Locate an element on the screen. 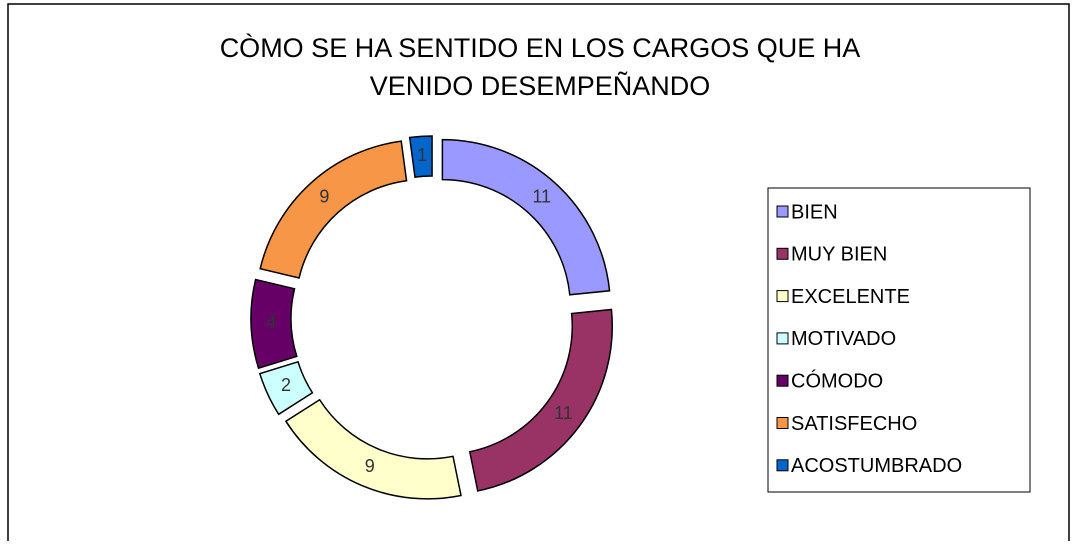 The image size is (1076, 546). legend-label: CÓMODO is located at coordinates (837, 380).